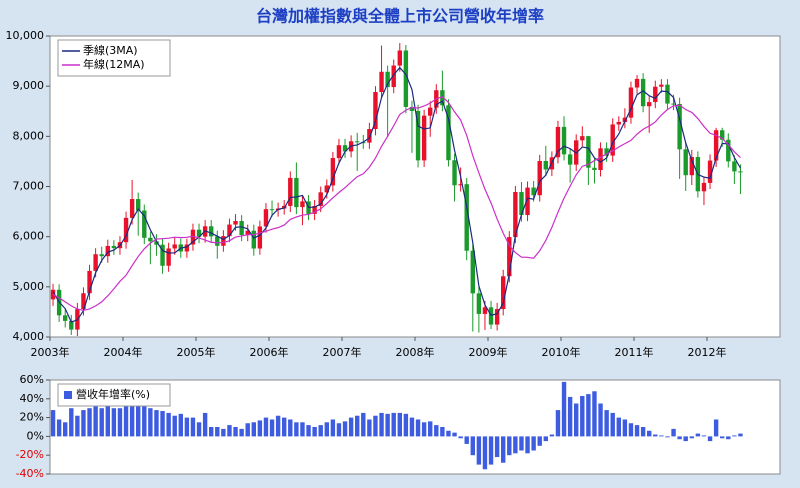 This screenshot has height=488, width=800. Describe the element at coordinates (196, 352) in the screenshot. I see `x-tick-label: 2005年` at that location.